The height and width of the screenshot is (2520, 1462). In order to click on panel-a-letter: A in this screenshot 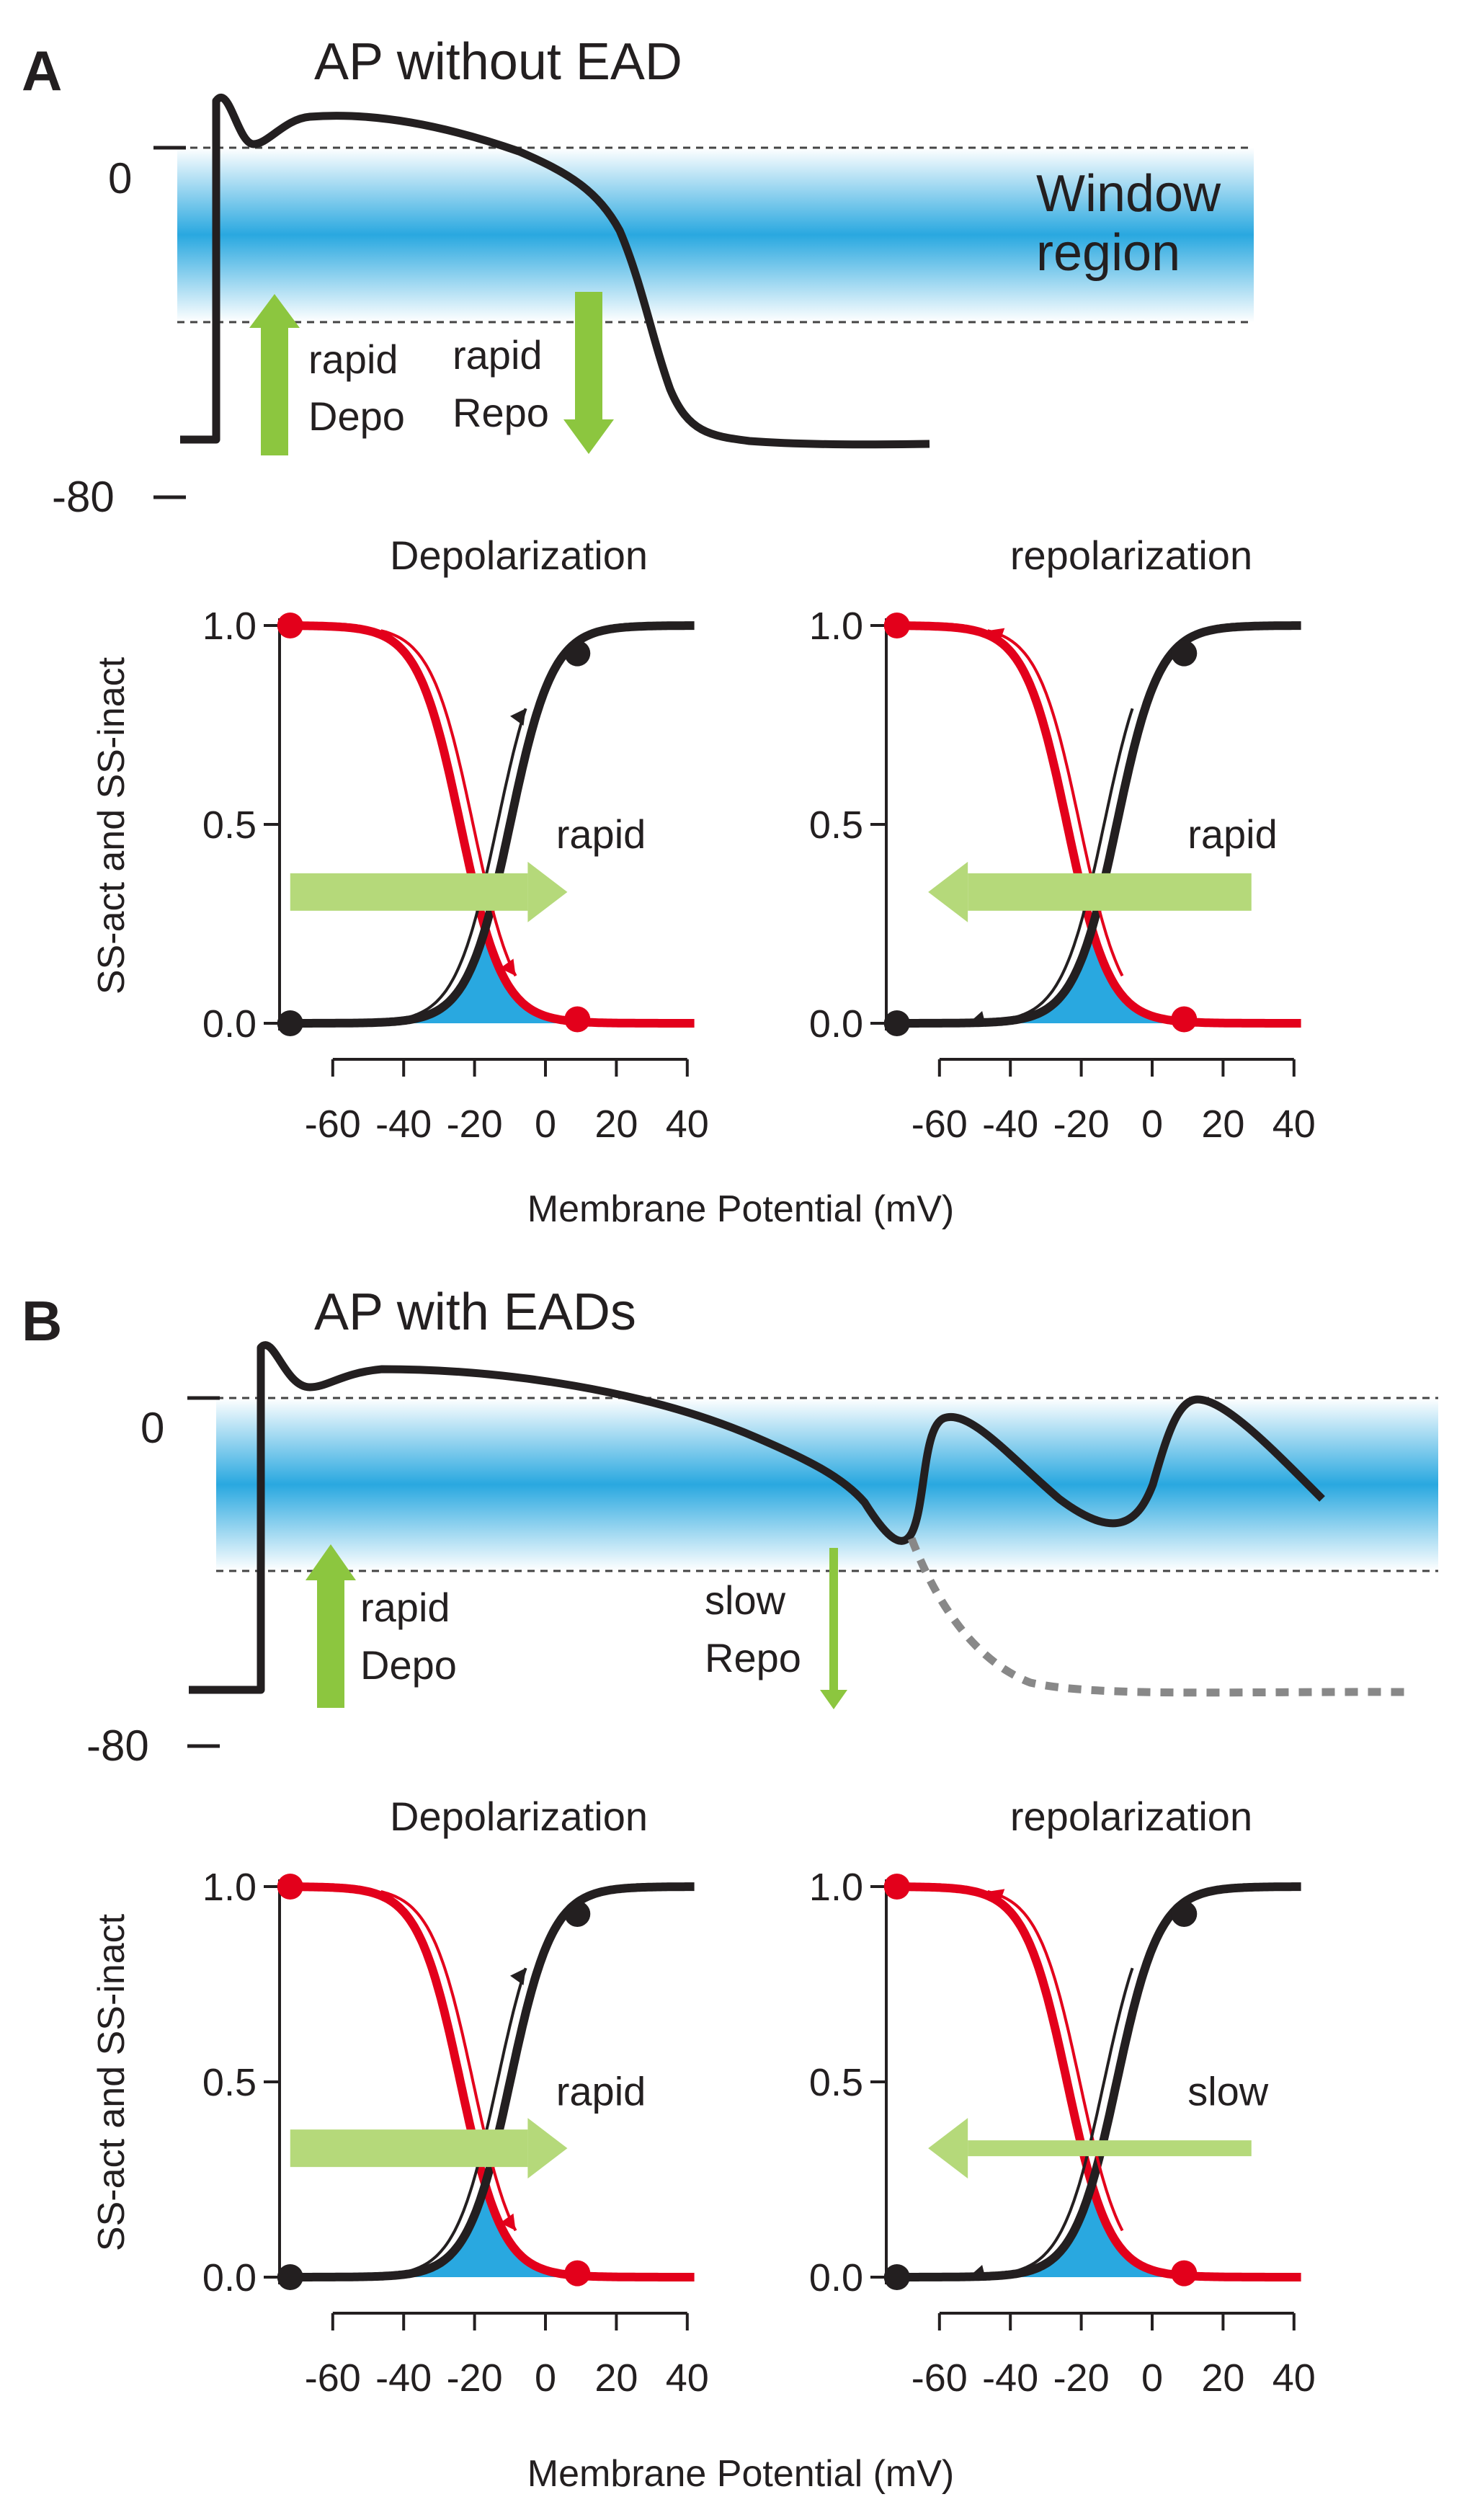, I will do `click(42, 70)`.